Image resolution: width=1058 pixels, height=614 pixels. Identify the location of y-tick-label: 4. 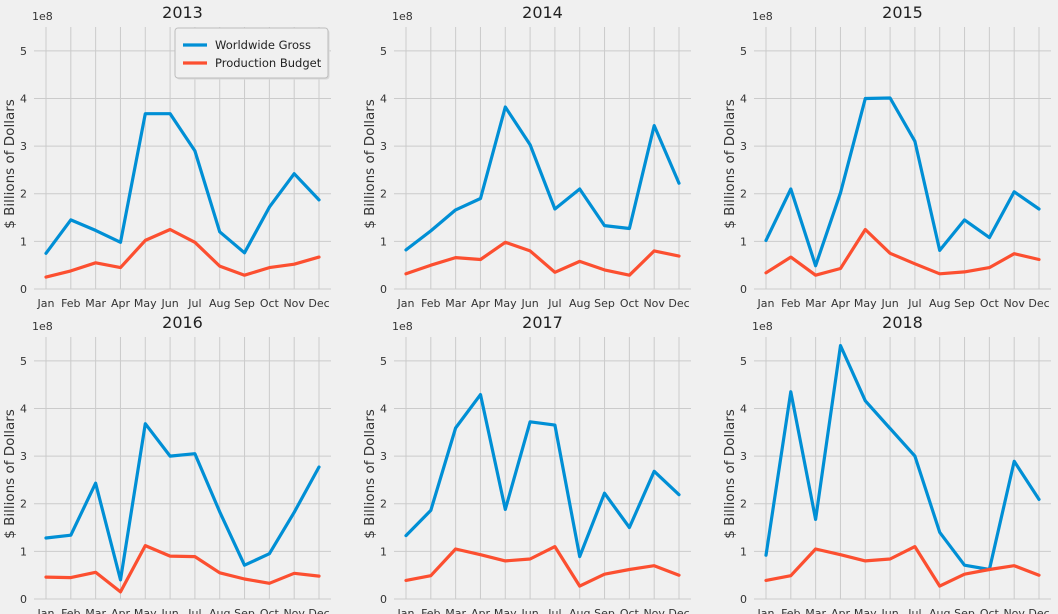
(383, 408).